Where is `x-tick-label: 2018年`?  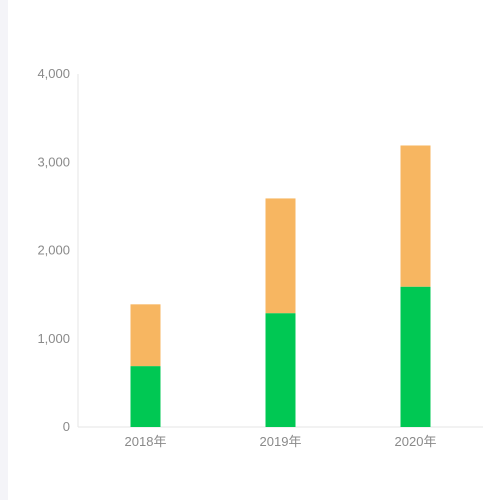
x-tick-label: 2018年 is located at coordinates (146, 441).